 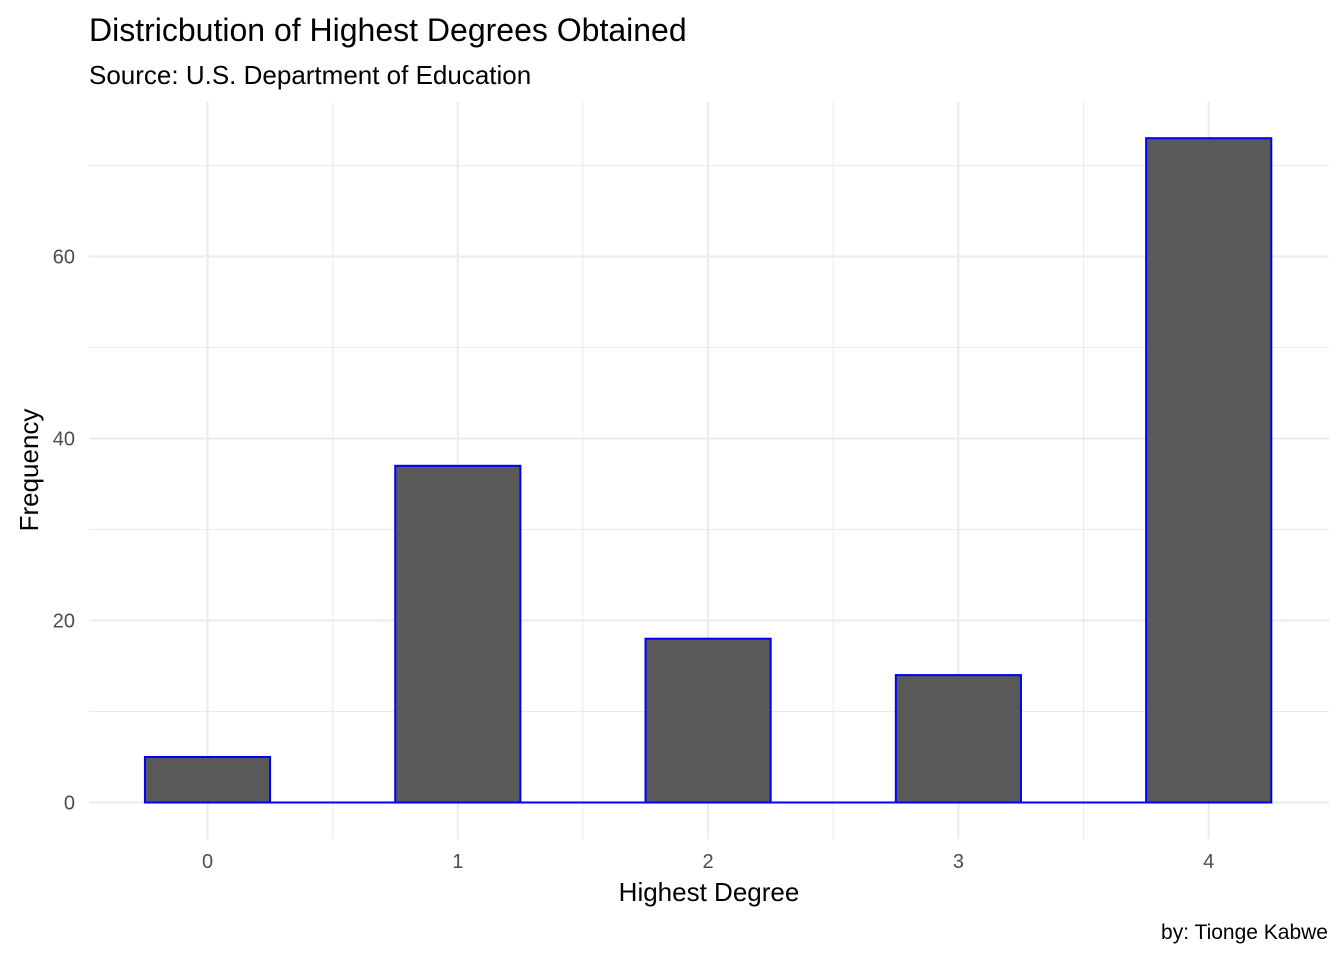 What do you see at coordinates (457, 862) in the screenshot?
I see `x-tick-label: 1` at bounding box center [457, 862].